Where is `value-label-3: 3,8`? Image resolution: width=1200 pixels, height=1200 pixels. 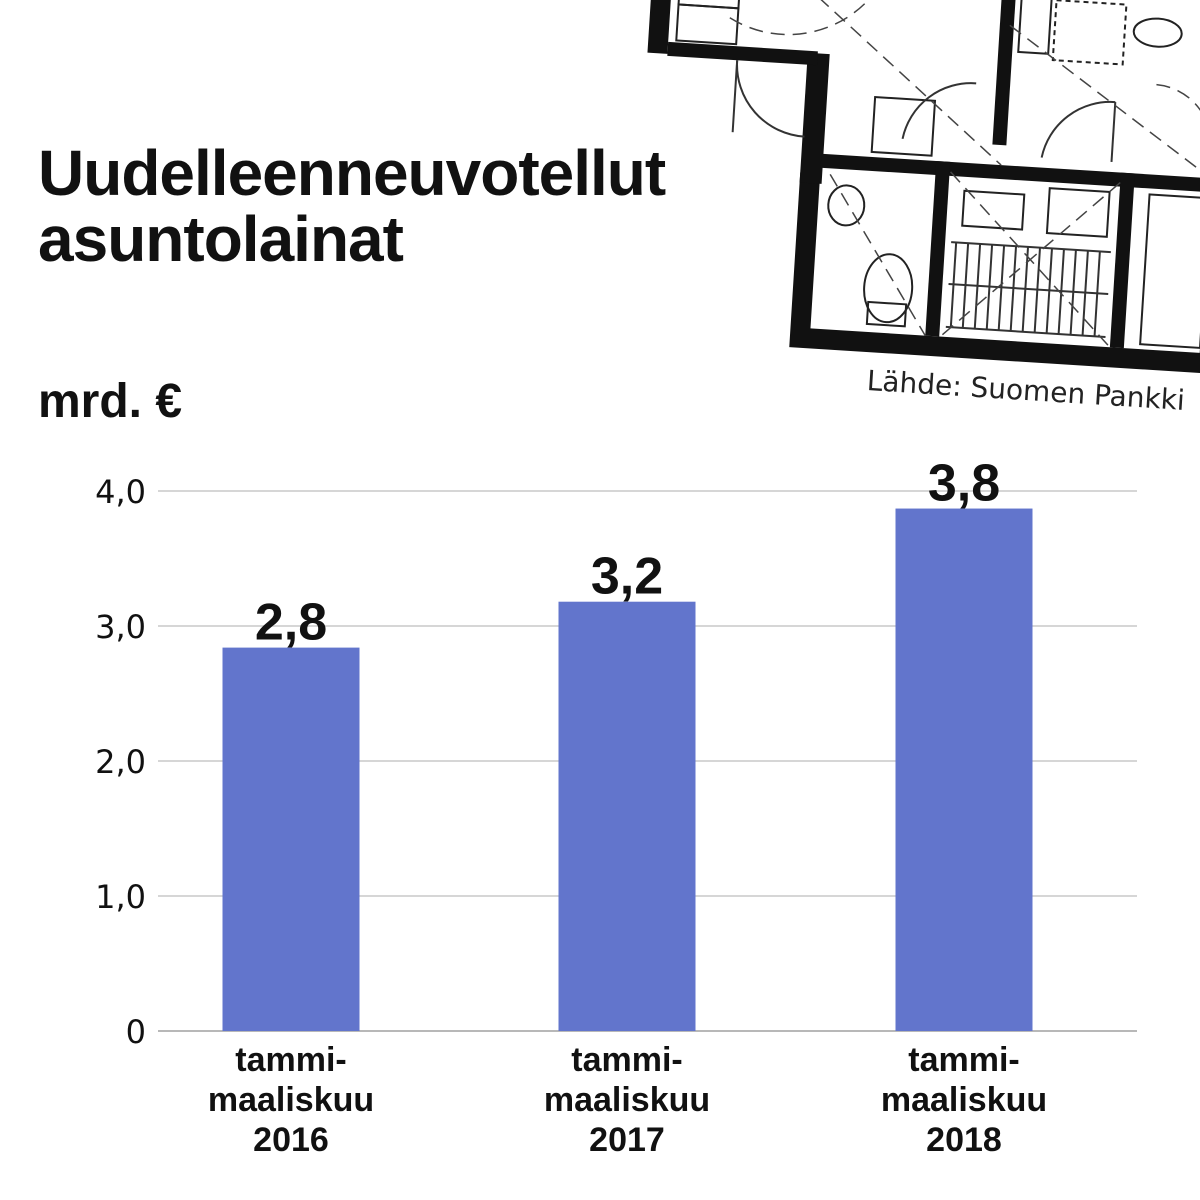 value-label-3: 3,8 is located at coordinates (964, 484).